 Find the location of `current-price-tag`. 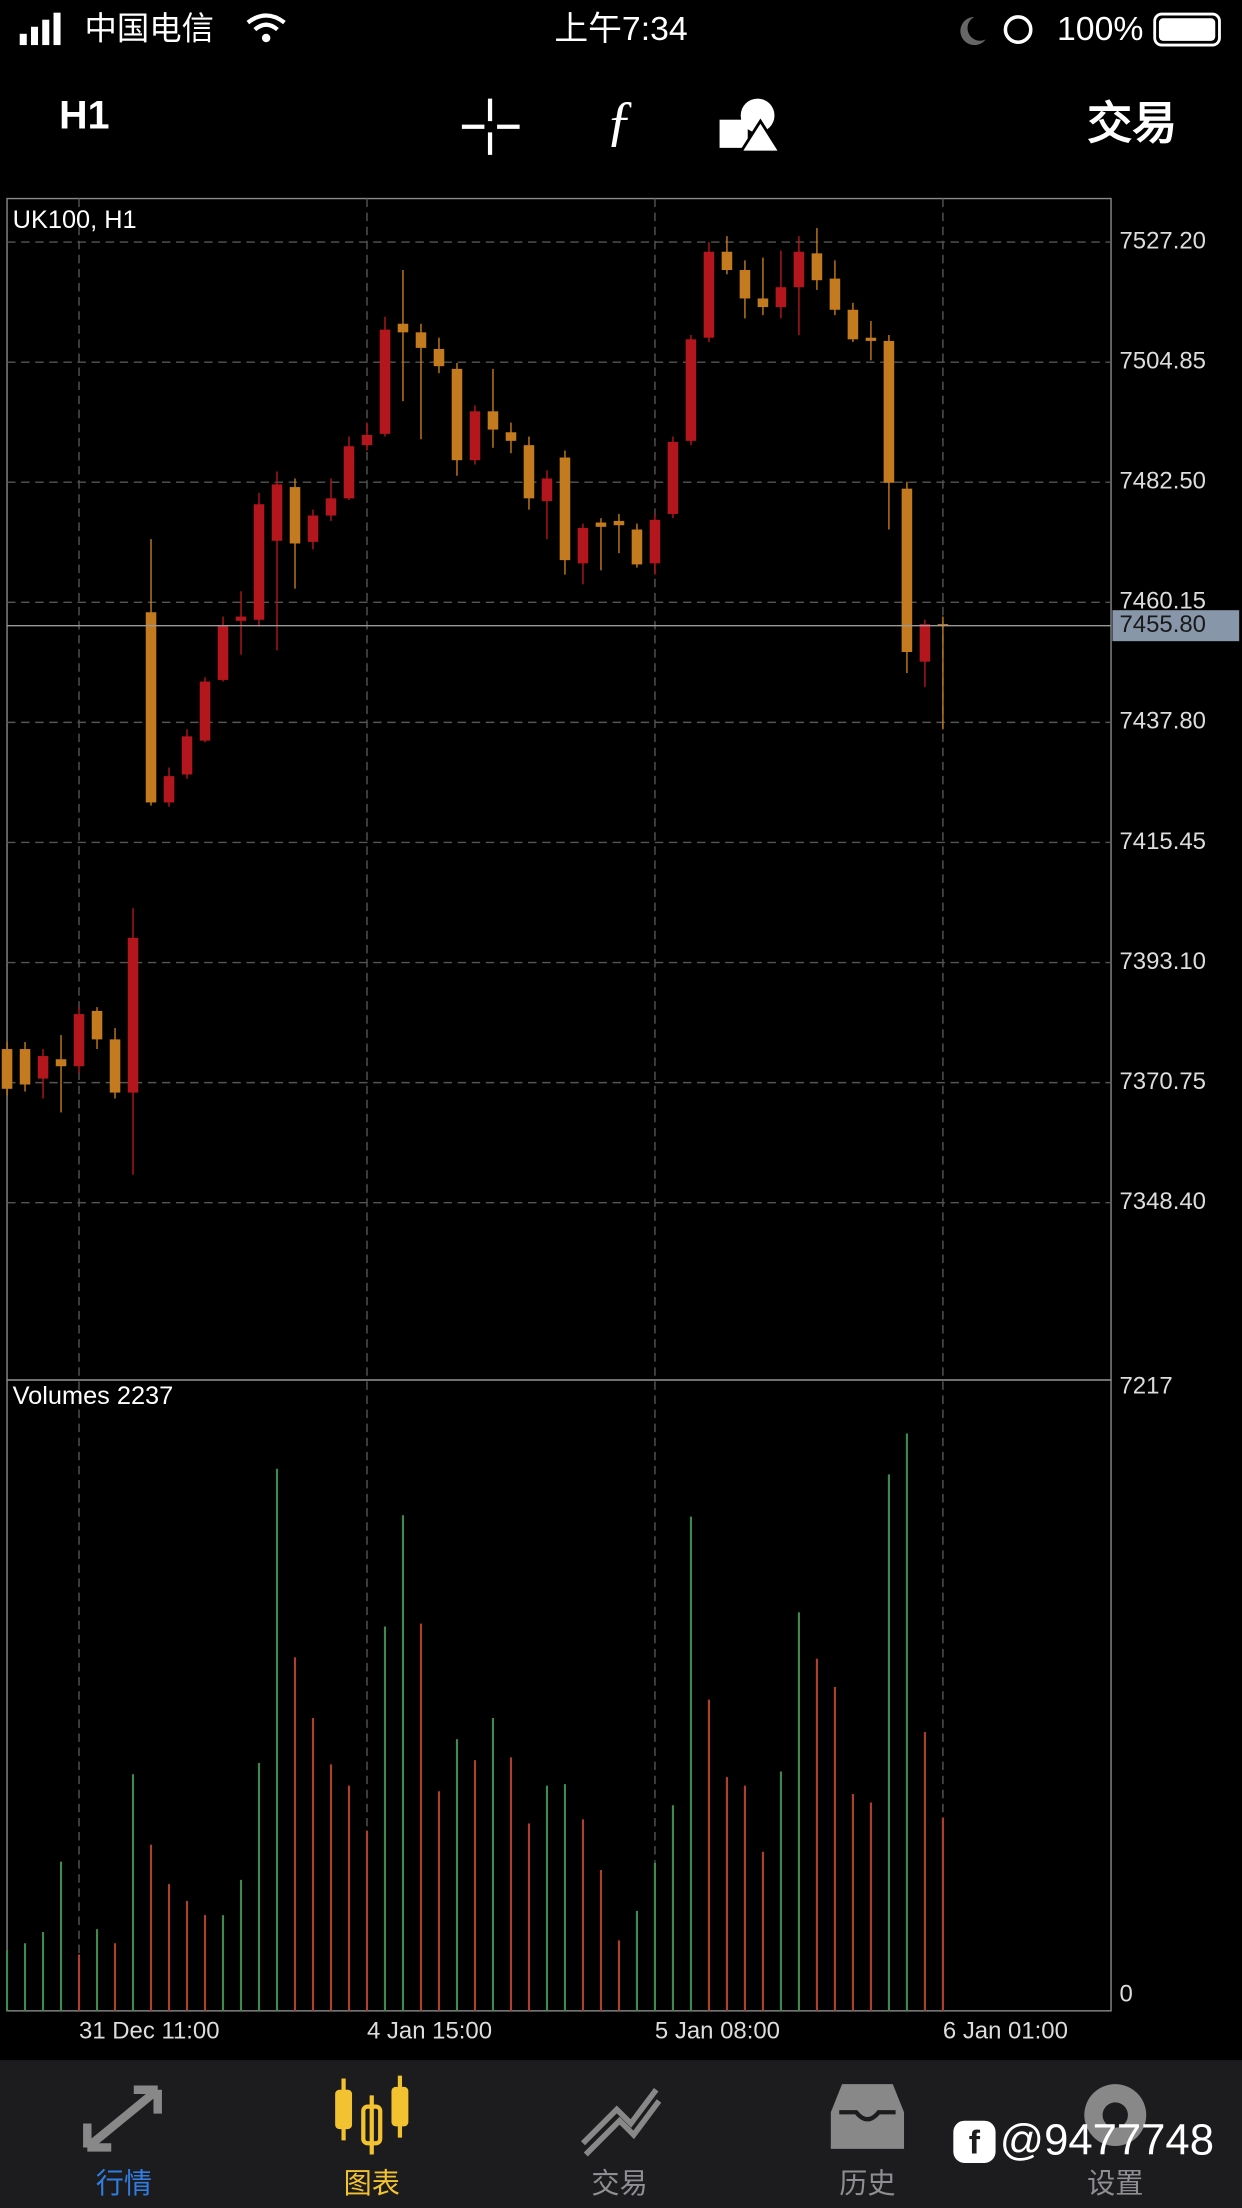

current-price-tag is located at coordinates (1176, 626).